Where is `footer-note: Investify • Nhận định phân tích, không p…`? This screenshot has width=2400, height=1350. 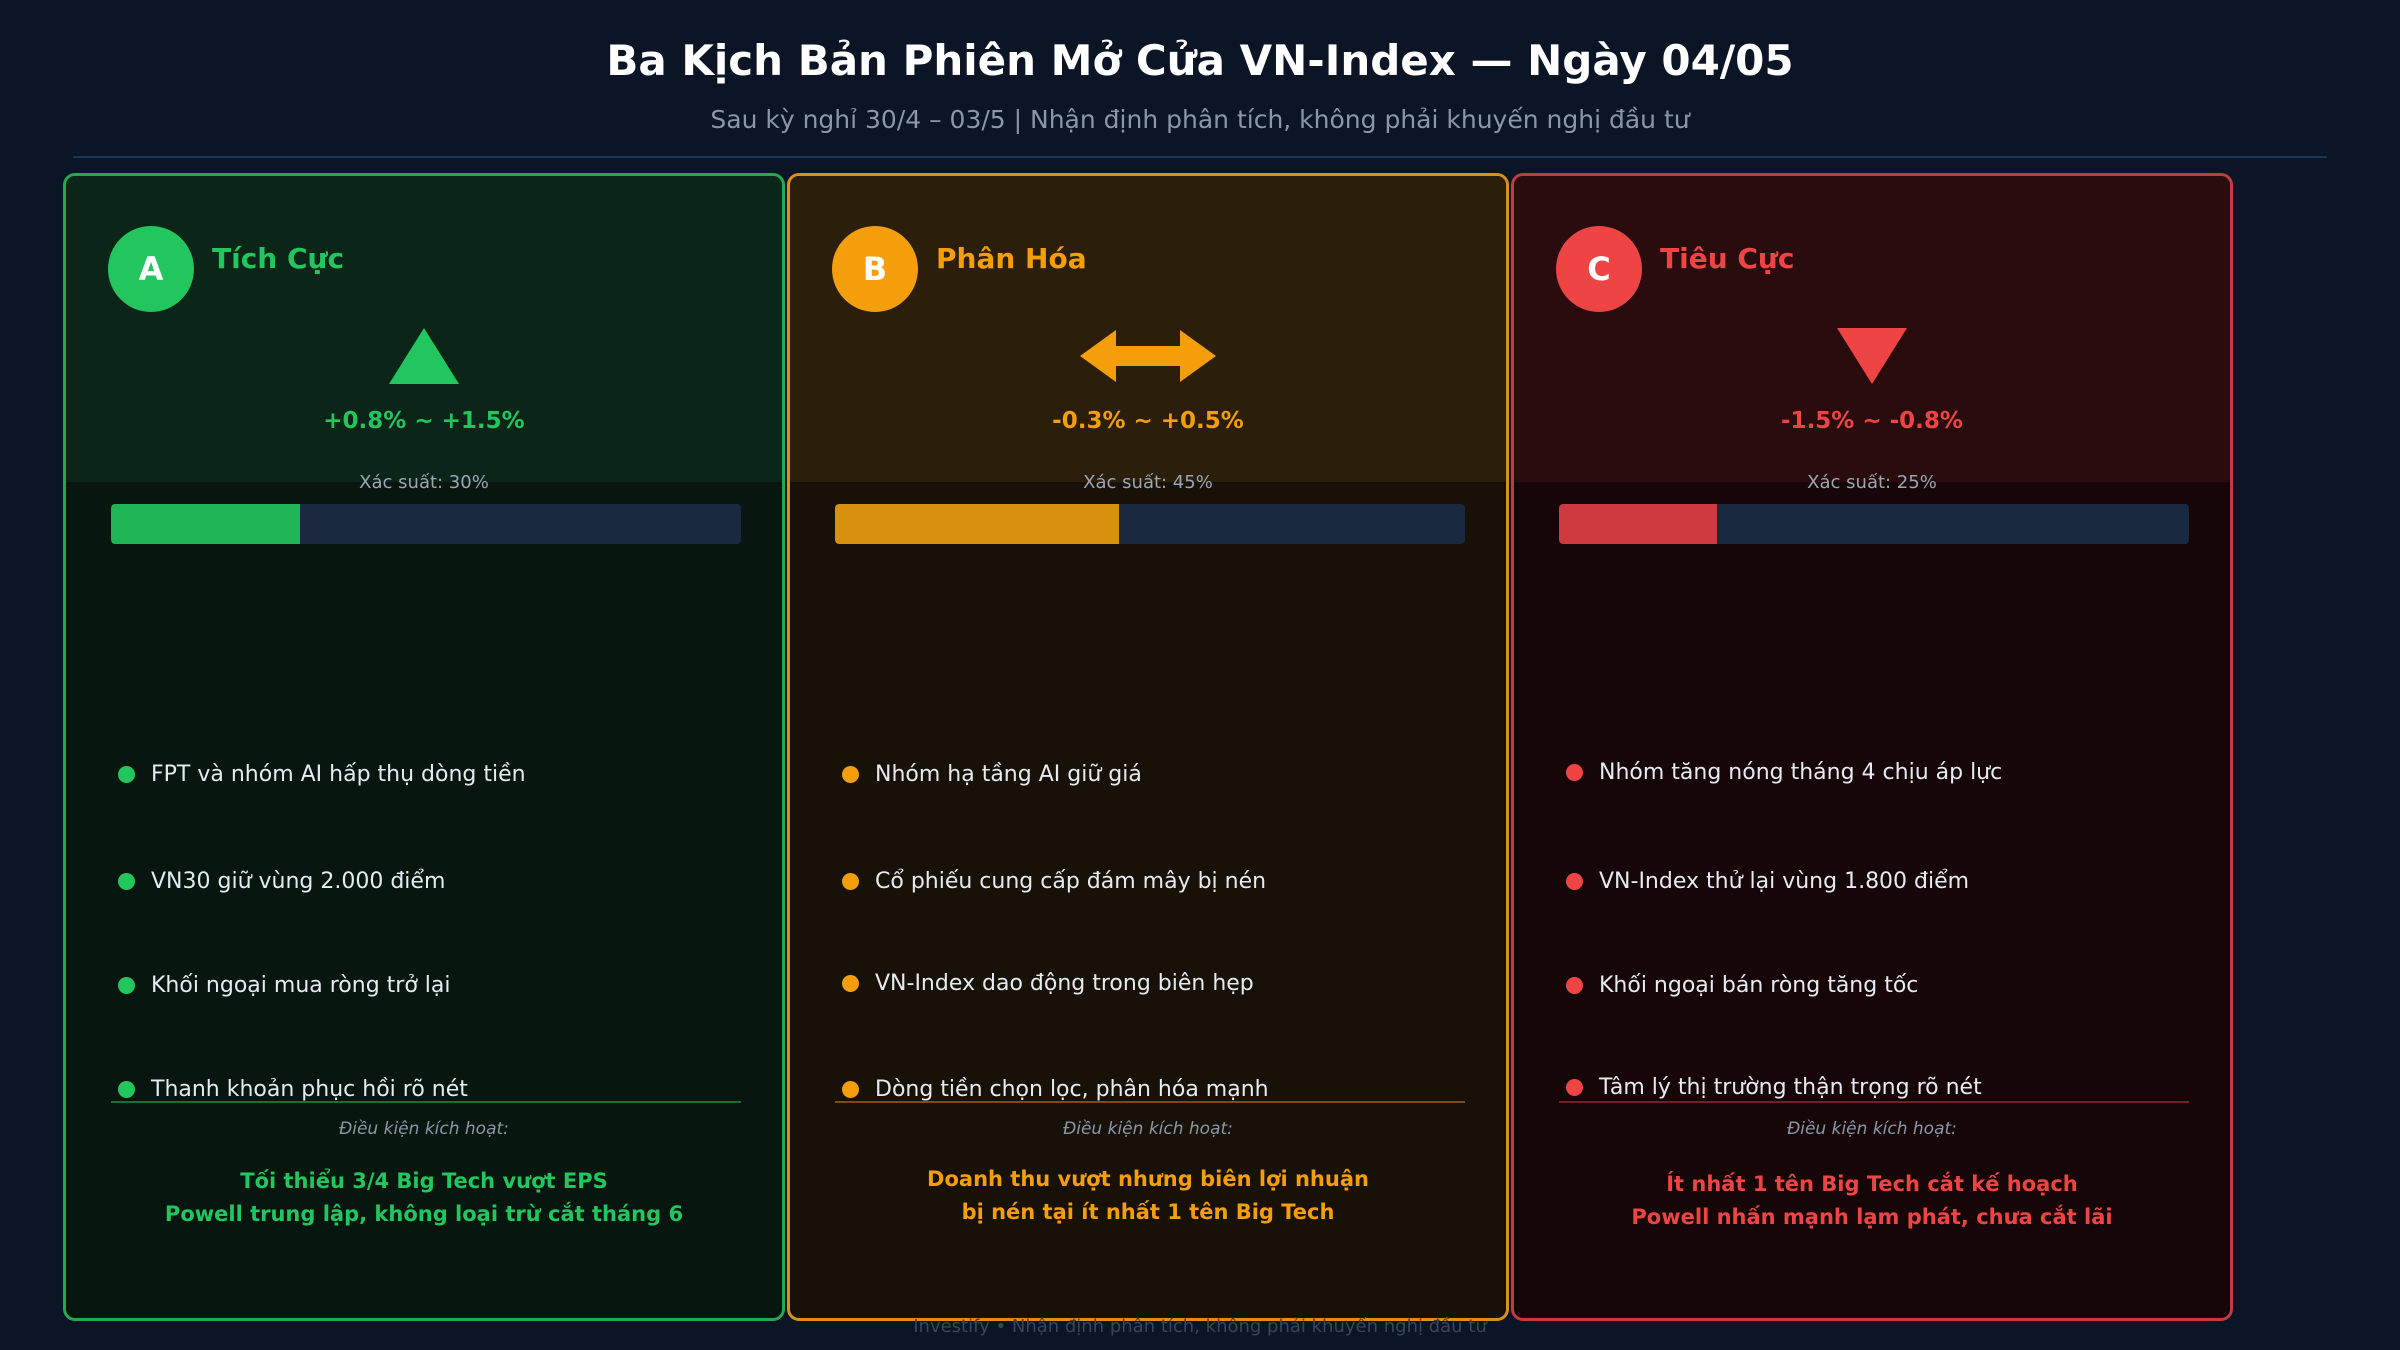
footer-note: Investify • Nhận định phân tích, không p… is located at coordinates (1200, 1326).